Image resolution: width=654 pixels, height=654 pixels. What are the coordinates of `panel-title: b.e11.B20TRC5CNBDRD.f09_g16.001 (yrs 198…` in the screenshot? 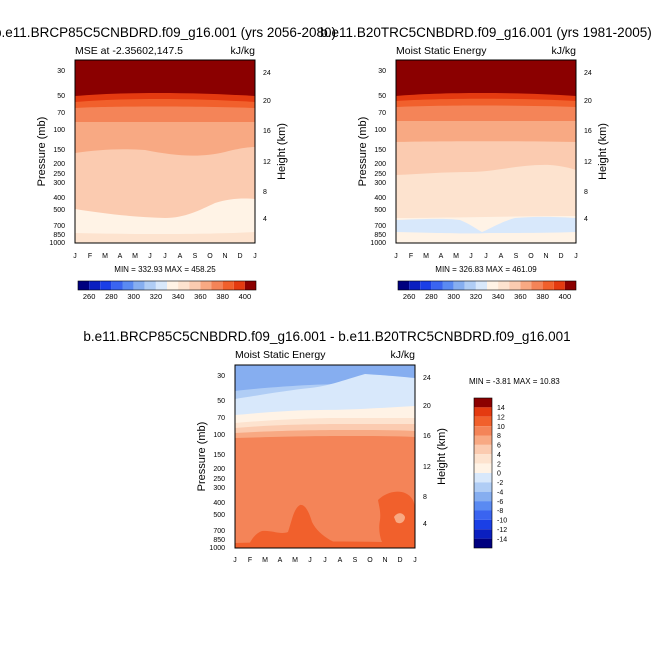 It's located at (485, 32).